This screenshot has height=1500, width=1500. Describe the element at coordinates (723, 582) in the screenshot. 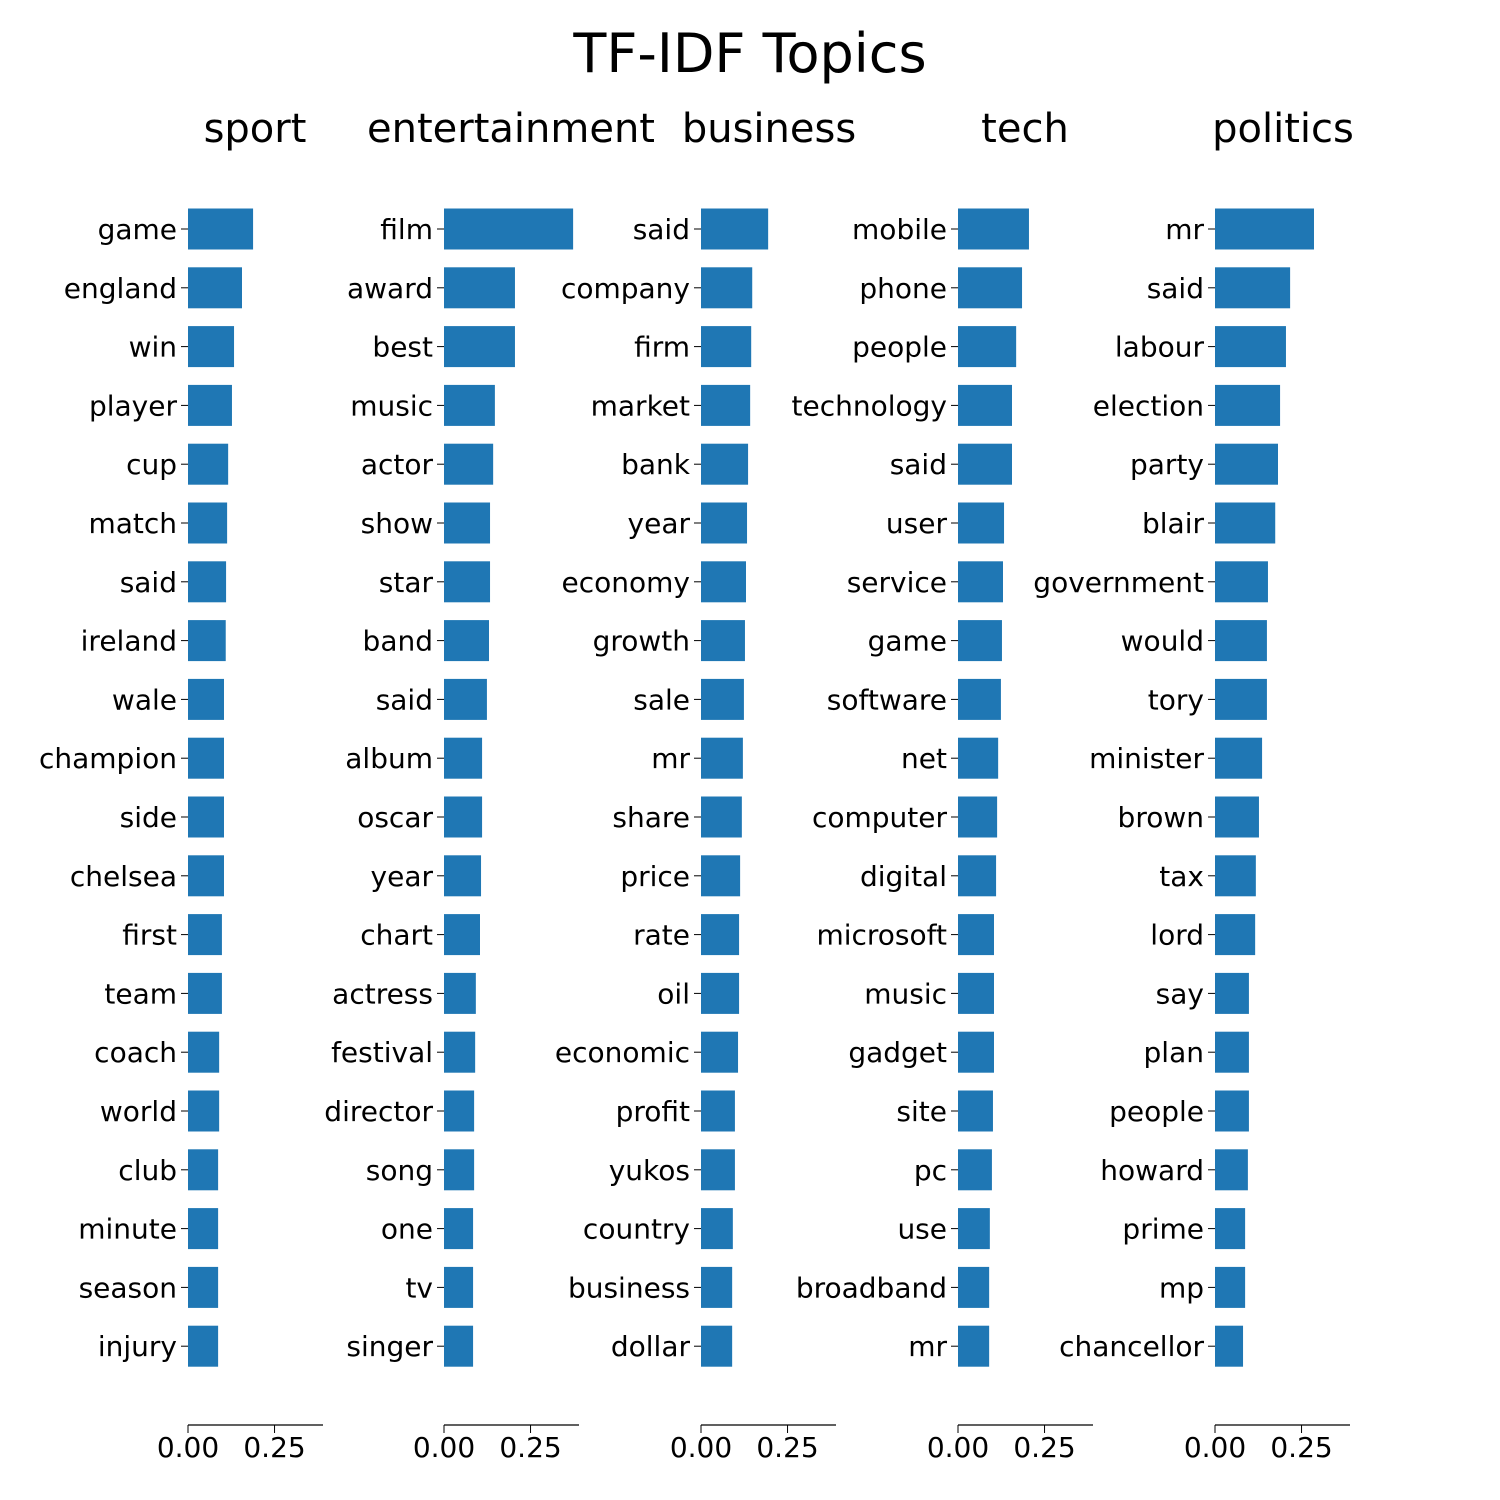

I see `bar-economy` at that location.